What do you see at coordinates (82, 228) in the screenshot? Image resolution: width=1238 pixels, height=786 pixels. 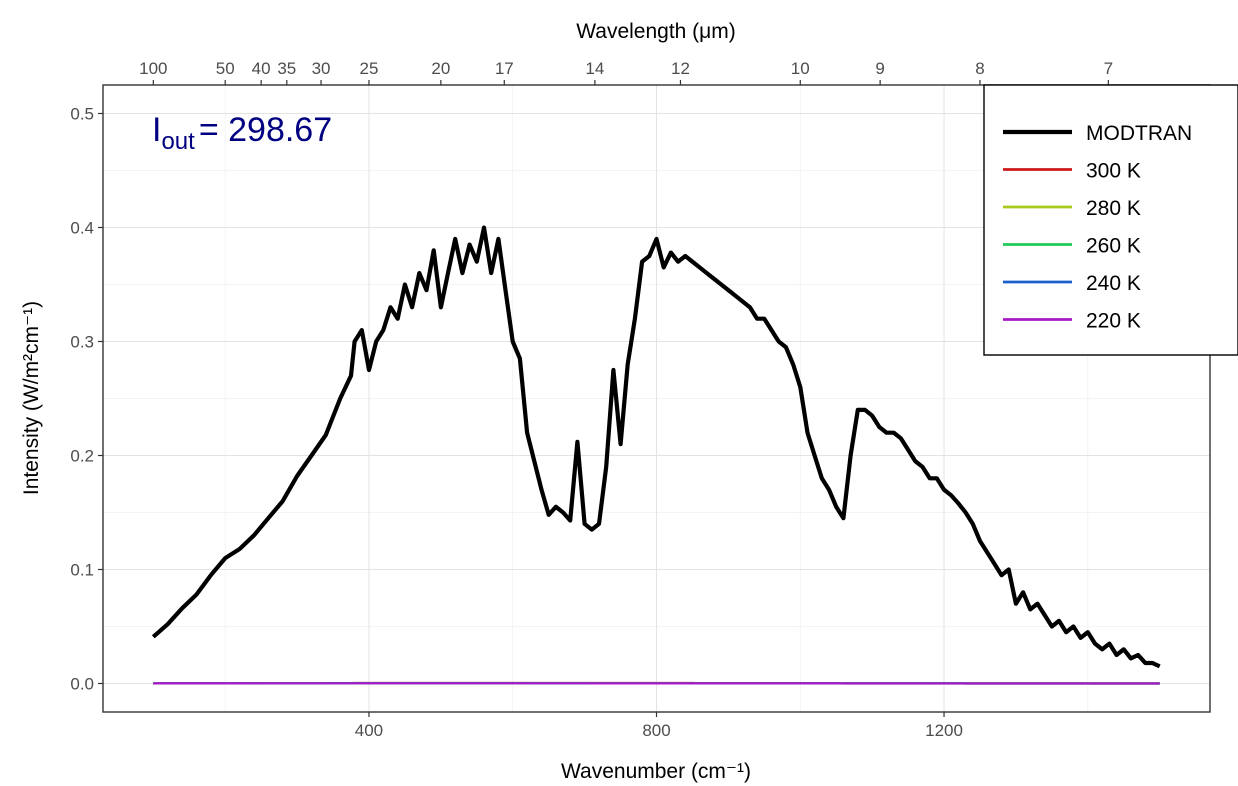 I see `y-tick-label: 0.4` at bounding box center [82, 228].